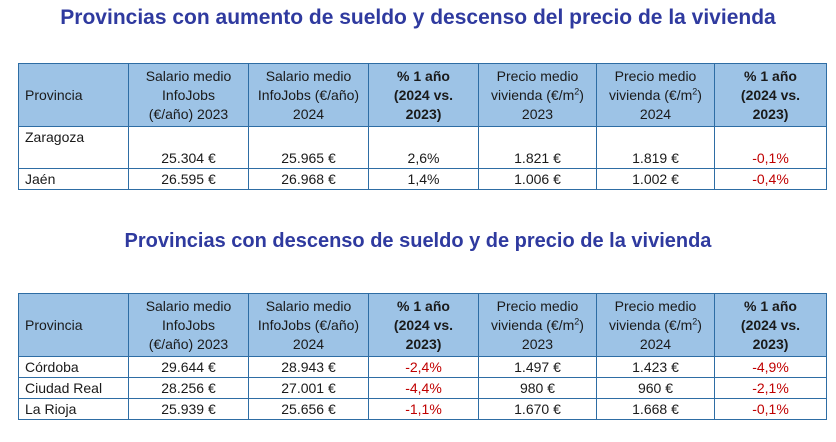  I want to click on cell-salario-2023: 28.256 €, so click(188, 388).